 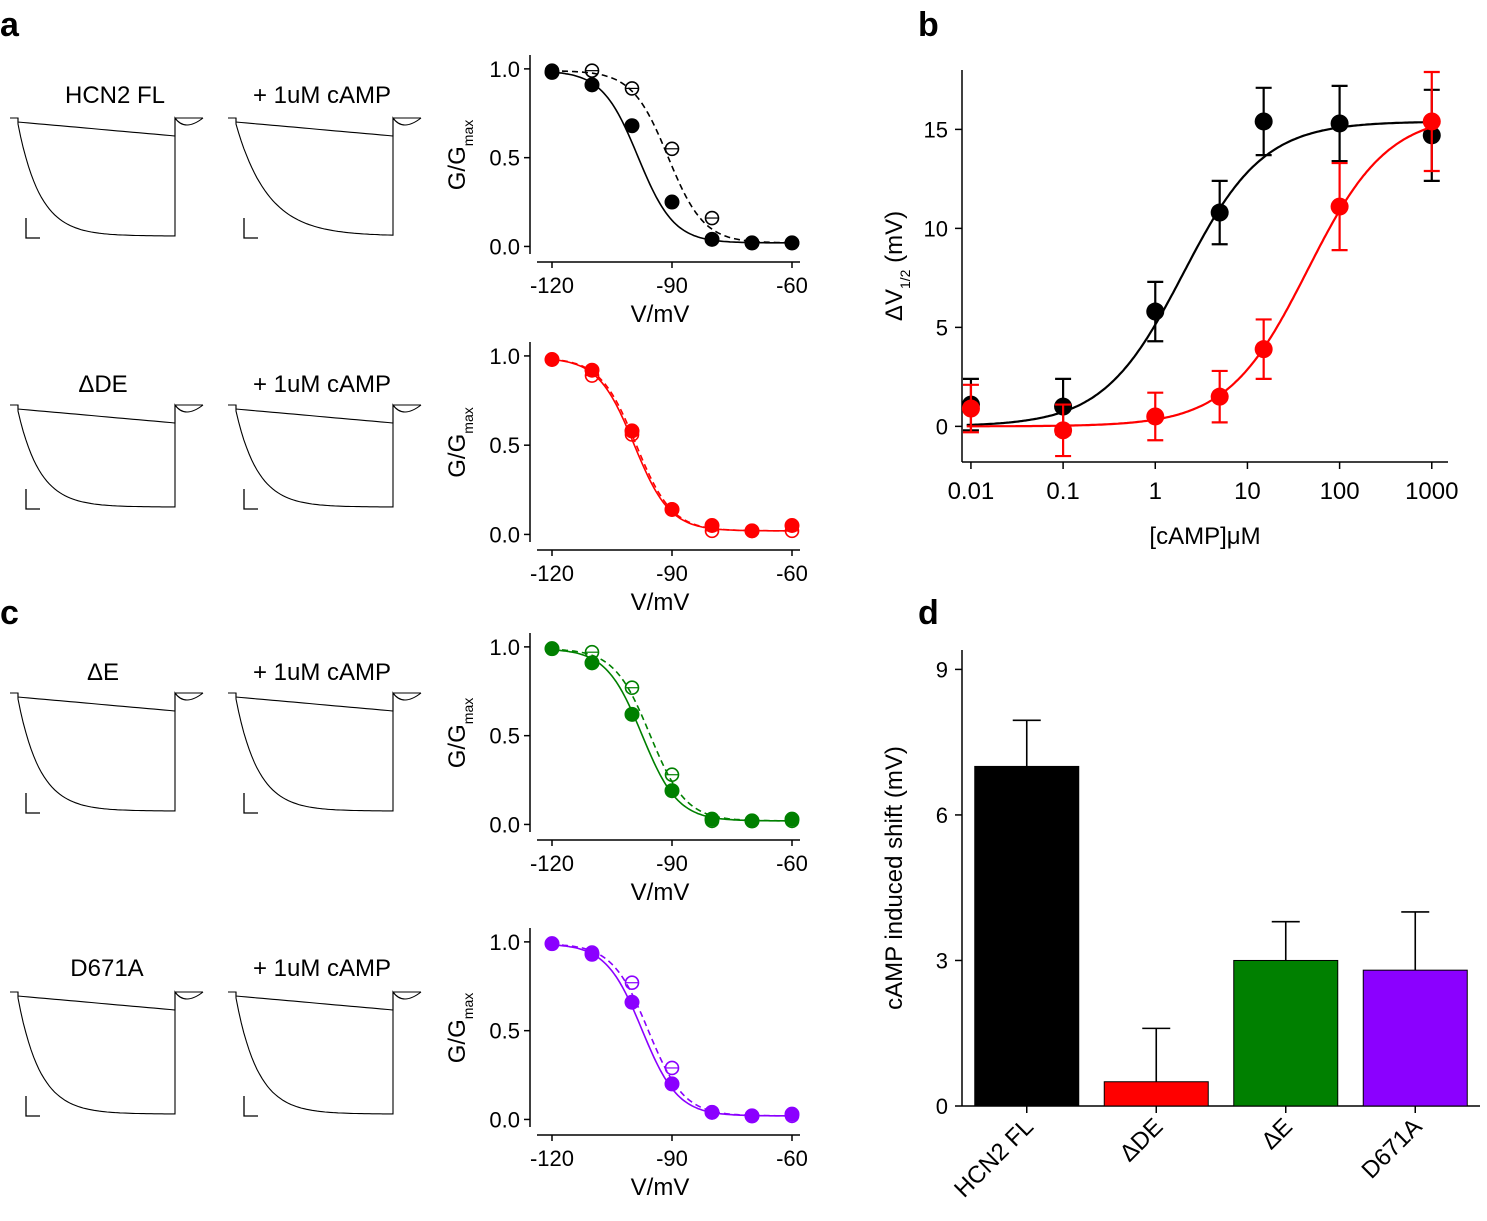 What do you see at coordinates (325, 1053) in the screenshot?
I see `trace-d671a-camp` at bounding box center [325, 1053].